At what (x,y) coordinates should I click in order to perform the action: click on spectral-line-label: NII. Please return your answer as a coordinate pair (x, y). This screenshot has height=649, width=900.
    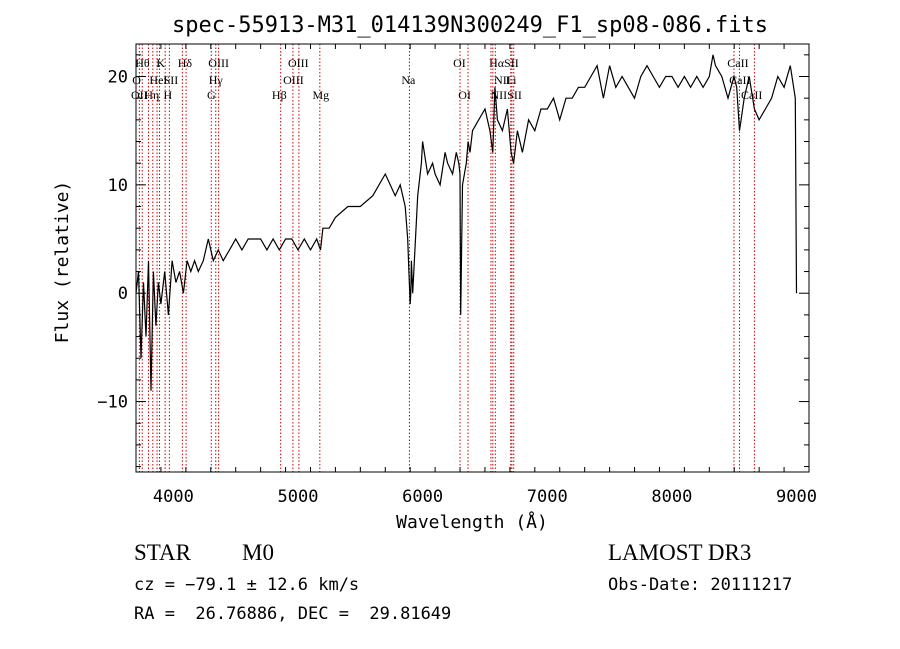
    Looking at the image, I should click on (502, 80).